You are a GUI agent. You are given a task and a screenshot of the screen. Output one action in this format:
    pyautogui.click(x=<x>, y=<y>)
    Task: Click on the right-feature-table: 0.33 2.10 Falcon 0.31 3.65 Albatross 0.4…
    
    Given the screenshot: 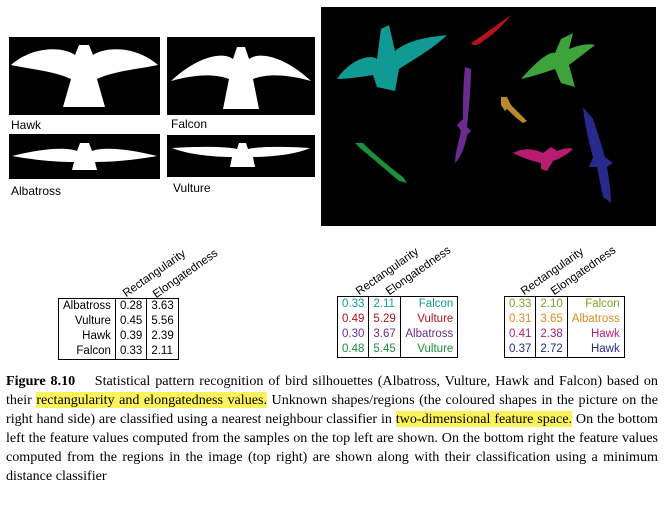 What is the action you would take?
    pyautogui.click(x=564, y=327)
    